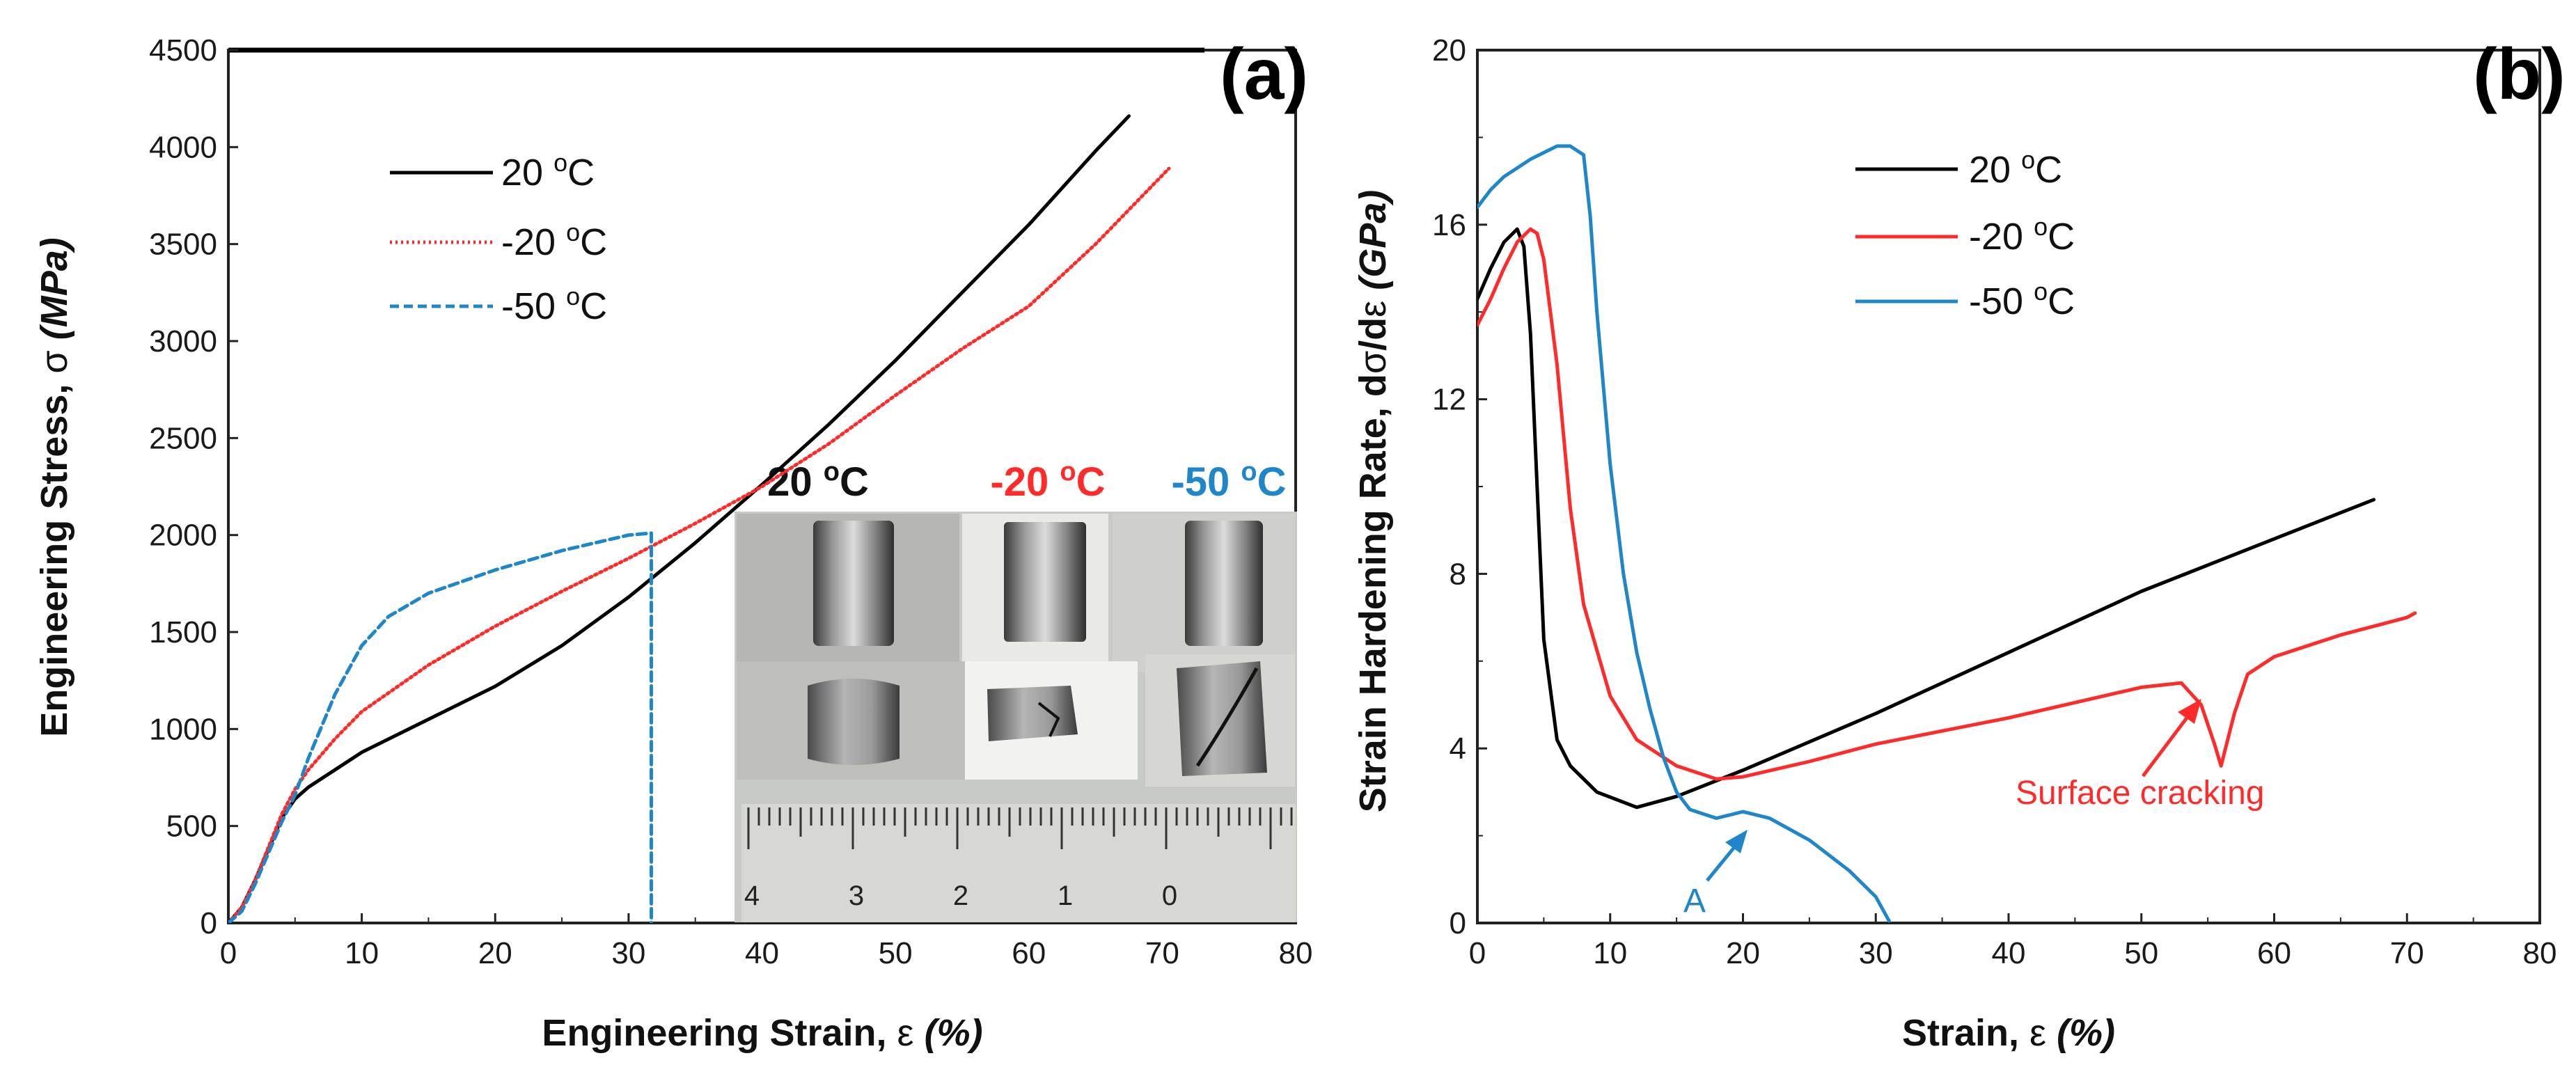 This screenshot has height=1081, width=2576. I want to click on cylinder-minus20c, so click(1045, 582).